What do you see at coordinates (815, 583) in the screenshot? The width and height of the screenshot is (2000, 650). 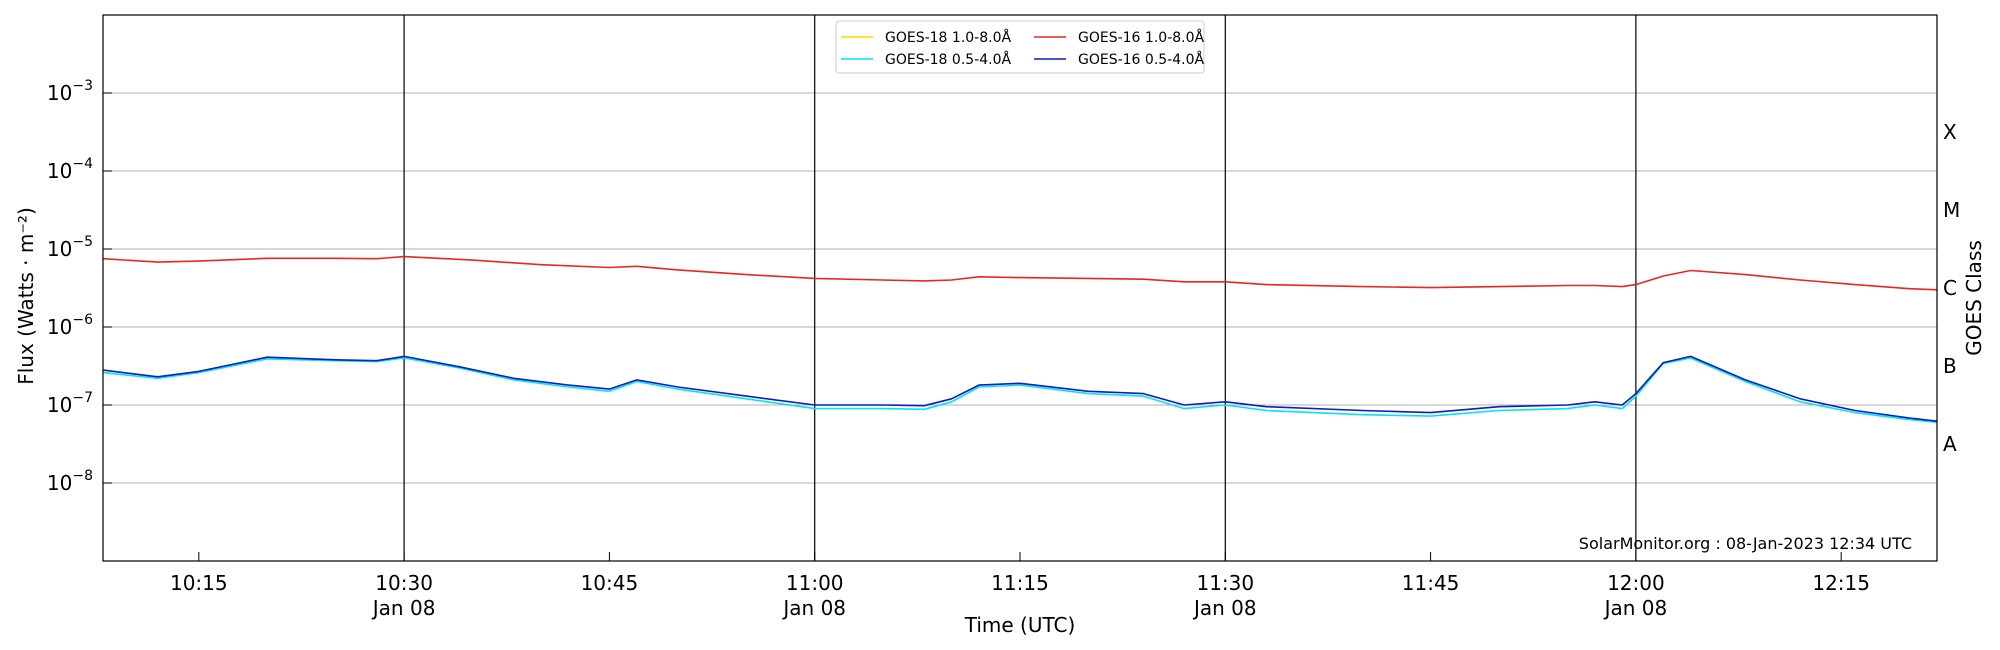 I see `x-tick-label-3: 11:00` at bounding box center [815, 583].